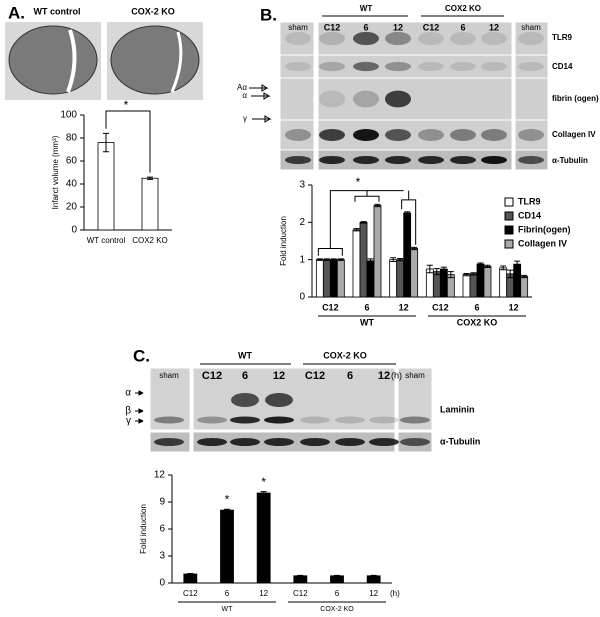 The width and height of the screenshot is (600, 617). Describe the element at coordinates (72, 161) in the screenshot. I see `y-tick-label: 60` at that location.